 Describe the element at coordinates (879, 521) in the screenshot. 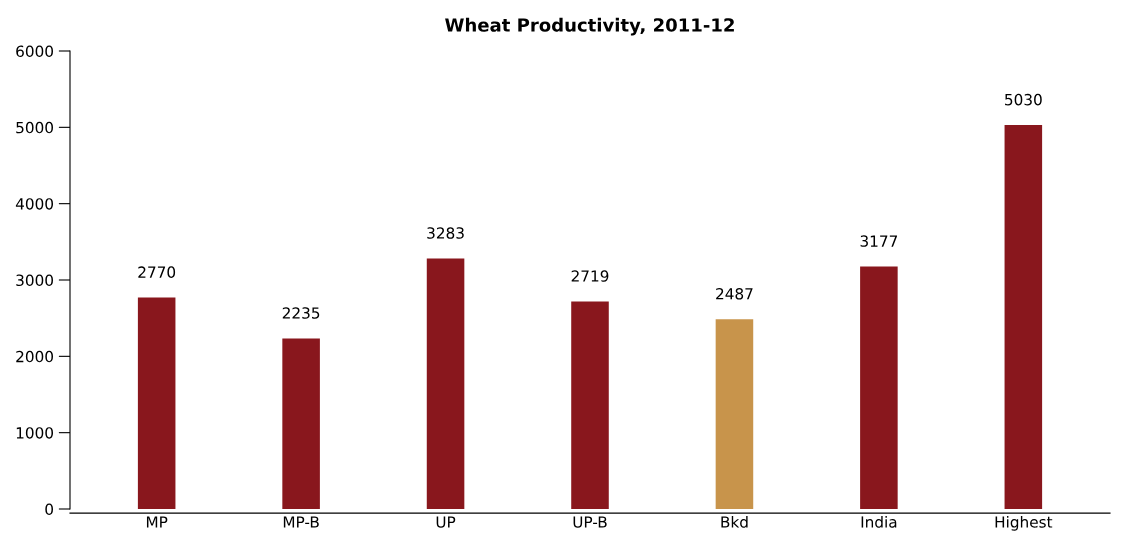

I see `x-tick-label: India` at that location.